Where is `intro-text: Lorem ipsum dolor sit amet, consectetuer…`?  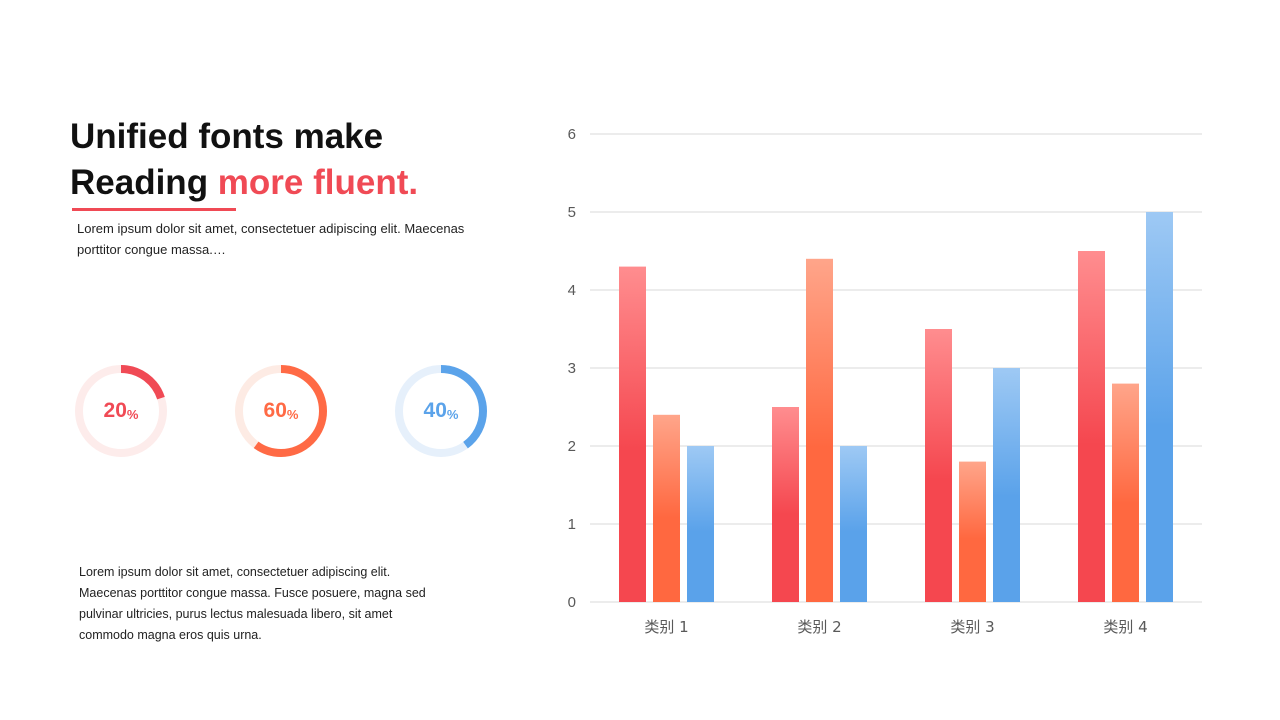
intro-text: Lorem ipsum dolor sit amet, consectetuer… is located at coordinates (271, 239).